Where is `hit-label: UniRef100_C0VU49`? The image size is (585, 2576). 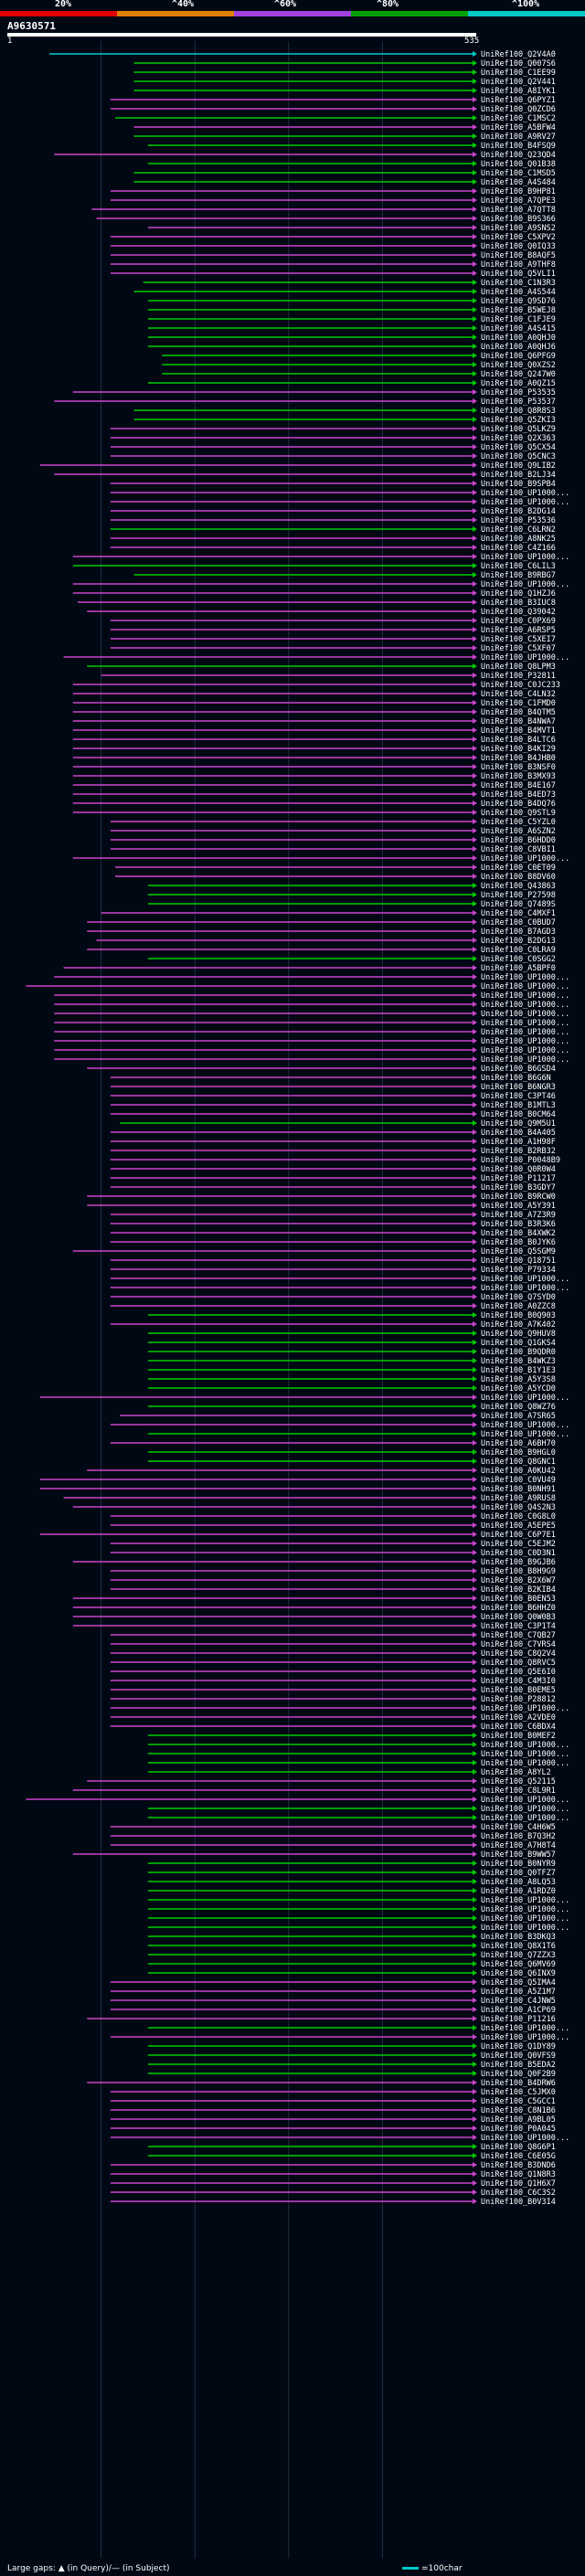
hit-label: UniRef100_C0VU49 is located at coordinates (518, 1480).